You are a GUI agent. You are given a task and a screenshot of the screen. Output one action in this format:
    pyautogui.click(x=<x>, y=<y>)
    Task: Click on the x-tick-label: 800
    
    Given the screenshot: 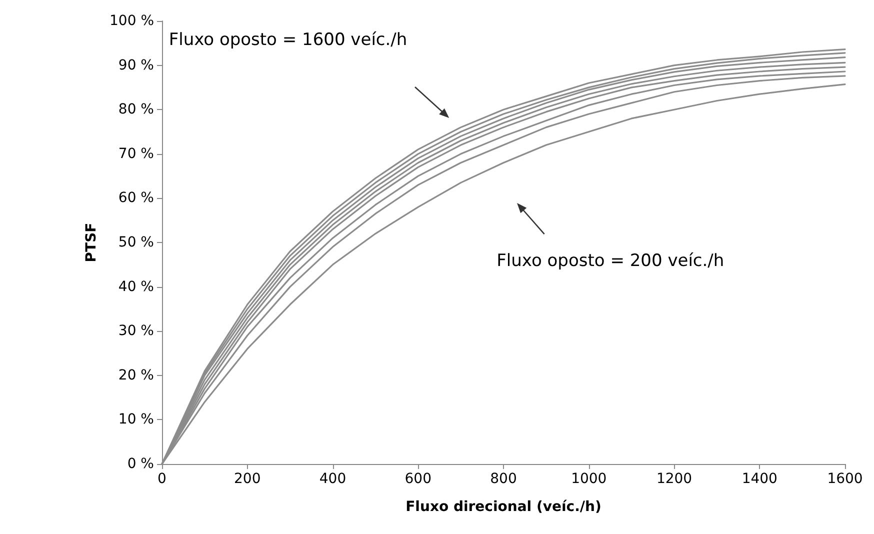 What is the action you would take?
    pyautogui.click(x=503, y=479)
    